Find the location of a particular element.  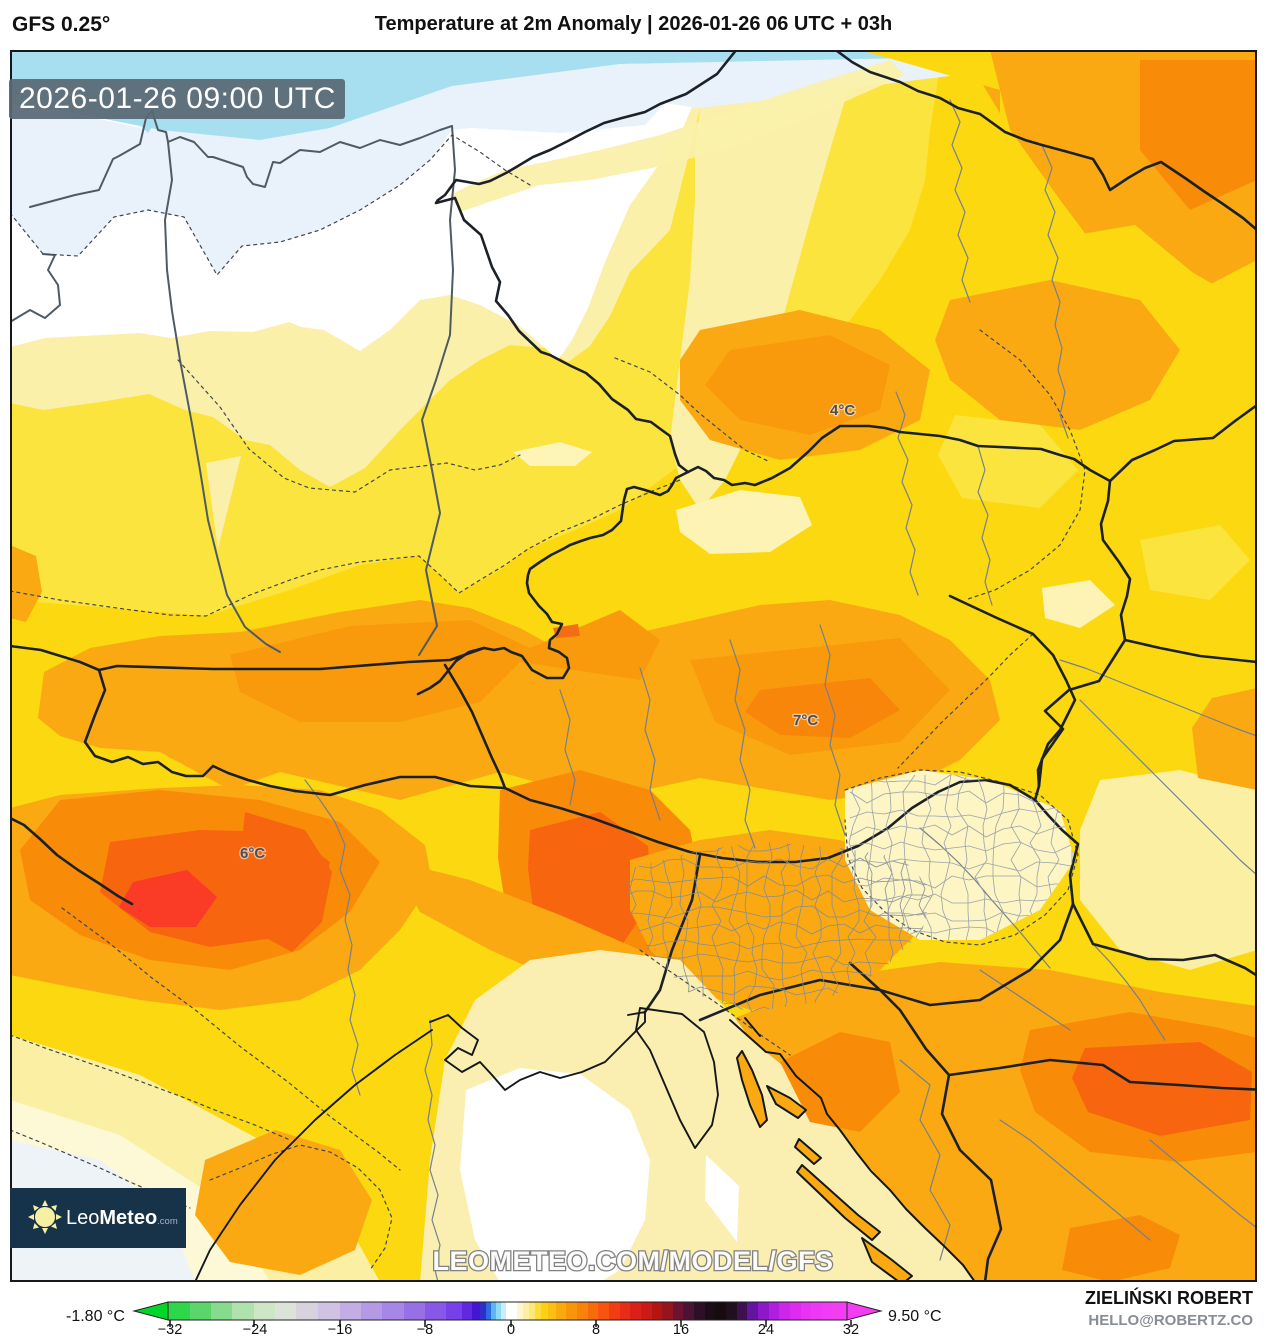

svg-text: 7°C is located at coordinates (805, 720).